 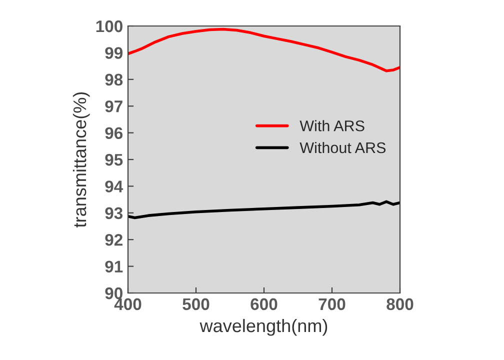 I want to click on y-tick-label: 96, so click(x=114, y=133).